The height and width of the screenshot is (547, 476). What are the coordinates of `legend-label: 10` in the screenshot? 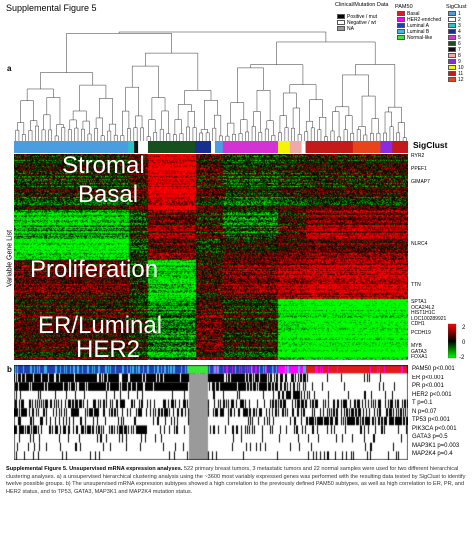 It's located at (461, 68).